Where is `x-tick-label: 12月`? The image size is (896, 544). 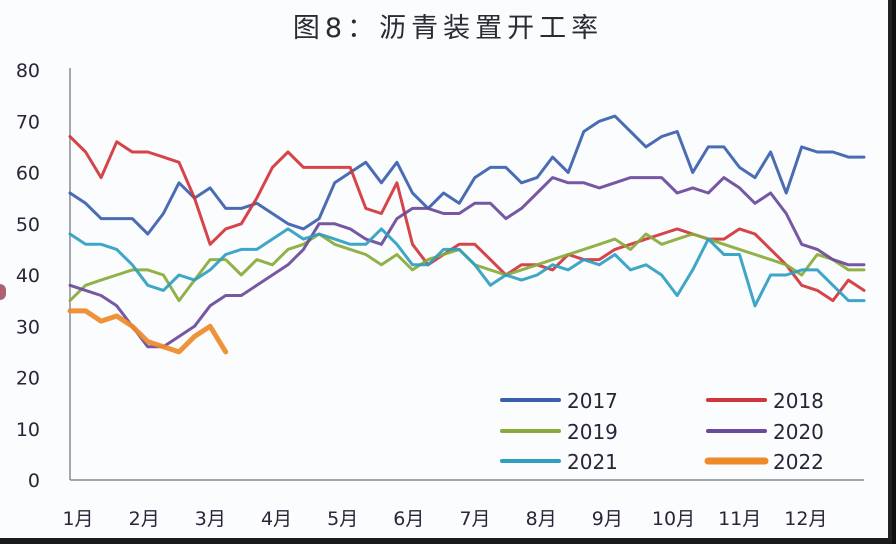
x-tick-label: 12月 is located at coordinates (805, 519).